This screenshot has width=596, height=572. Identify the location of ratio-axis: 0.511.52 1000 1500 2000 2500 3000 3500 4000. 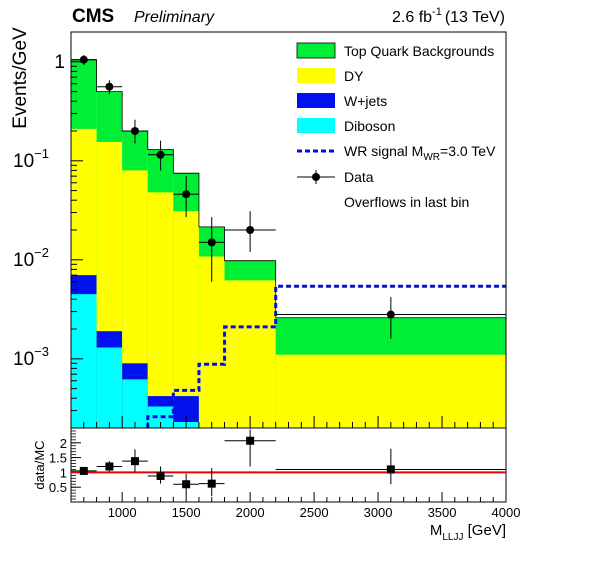
(285, 475).